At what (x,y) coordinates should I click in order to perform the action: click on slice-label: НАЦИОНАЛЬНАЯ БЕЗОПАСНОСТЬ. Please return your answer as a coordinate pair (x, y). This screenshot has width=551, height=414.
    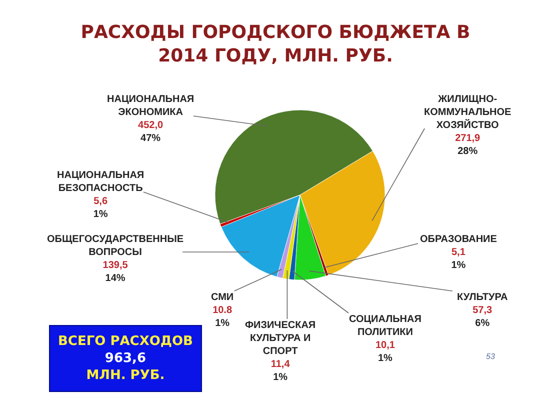
    Looking at the image, I should click on (100, 182).